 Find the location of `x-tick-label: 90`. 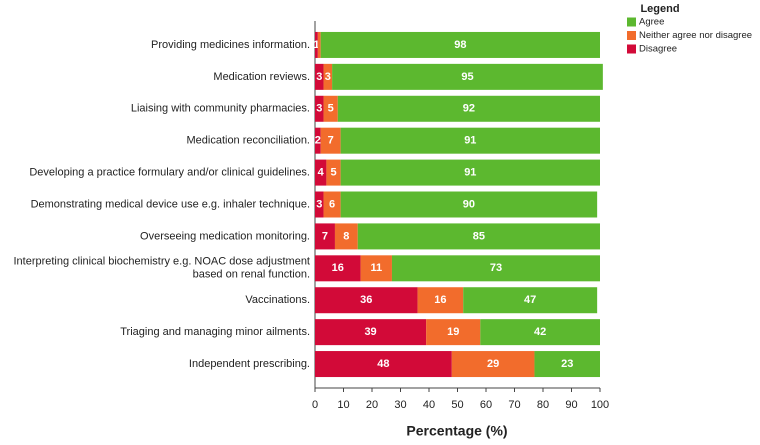

x-tick-label: 90 is located at coordinates (571, 405).